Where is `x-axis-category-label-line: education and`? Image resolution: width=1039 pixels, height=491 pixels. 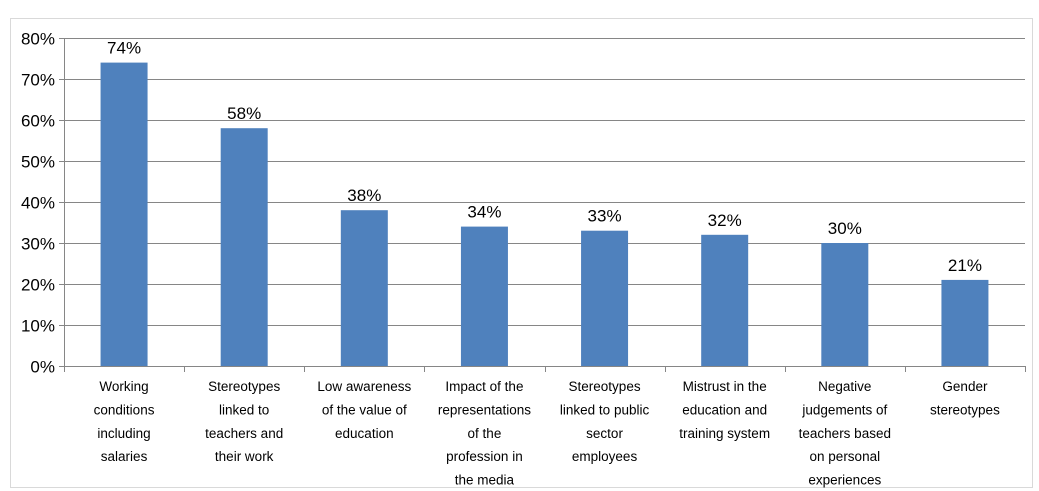 x-axis-category-label-line: education and is located at coordinates (724, 409).